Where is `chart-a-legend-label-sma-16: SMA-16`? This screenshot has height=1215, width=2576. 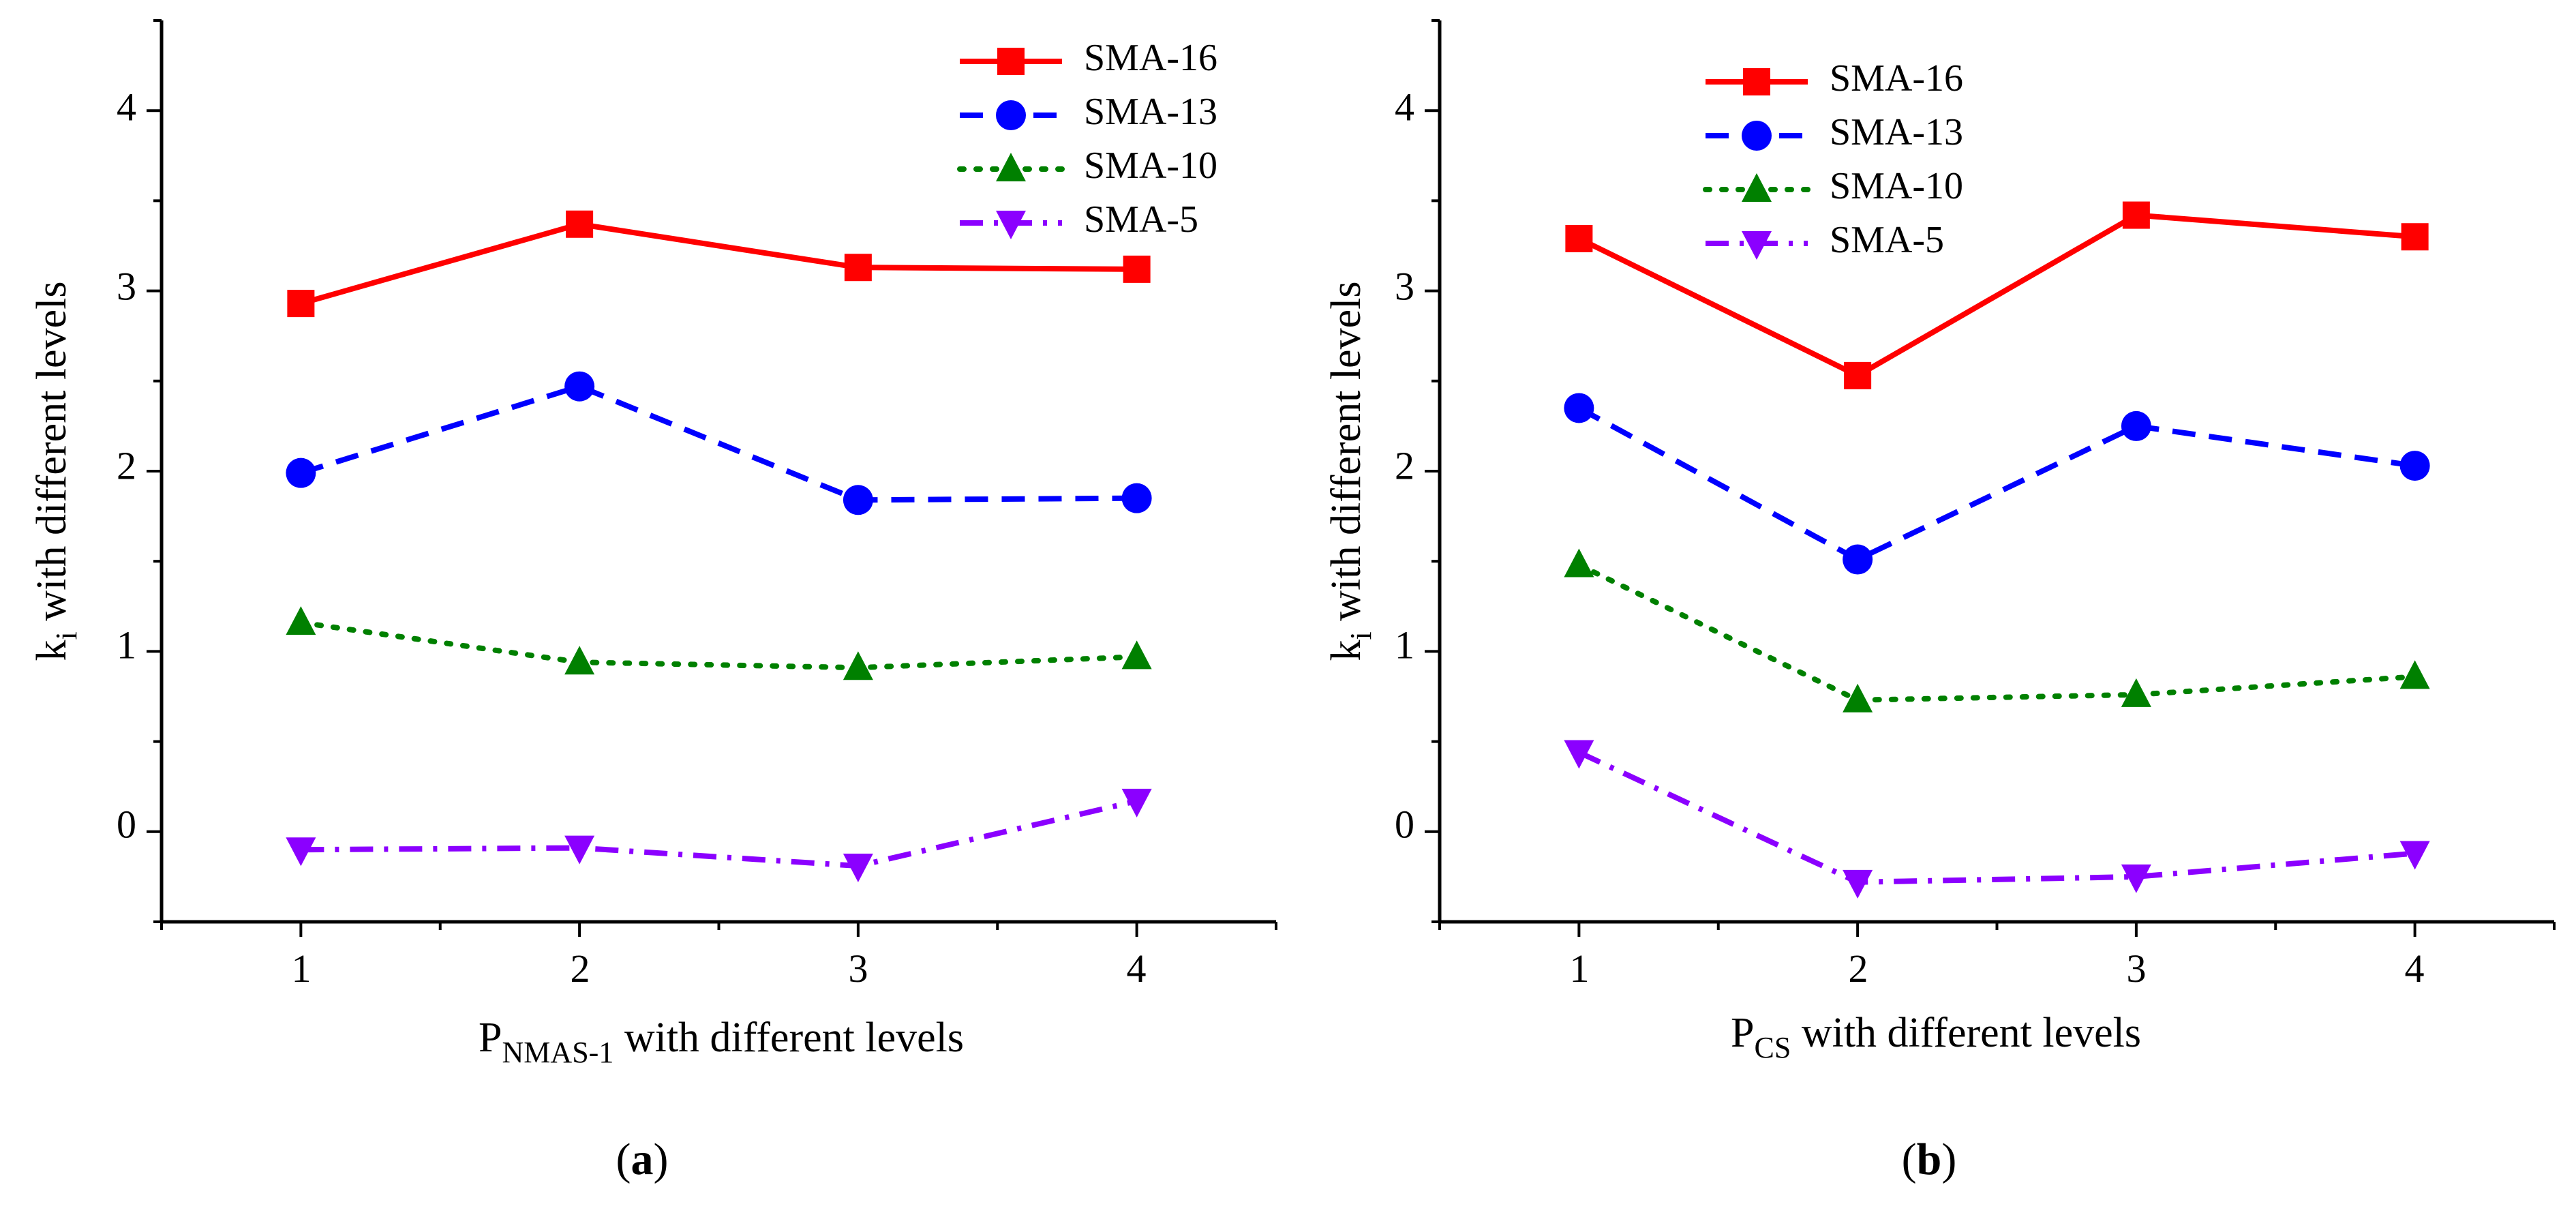 chart-a-legend-label-sma-16: SMA-16 is located at coordinates (1150, 58).